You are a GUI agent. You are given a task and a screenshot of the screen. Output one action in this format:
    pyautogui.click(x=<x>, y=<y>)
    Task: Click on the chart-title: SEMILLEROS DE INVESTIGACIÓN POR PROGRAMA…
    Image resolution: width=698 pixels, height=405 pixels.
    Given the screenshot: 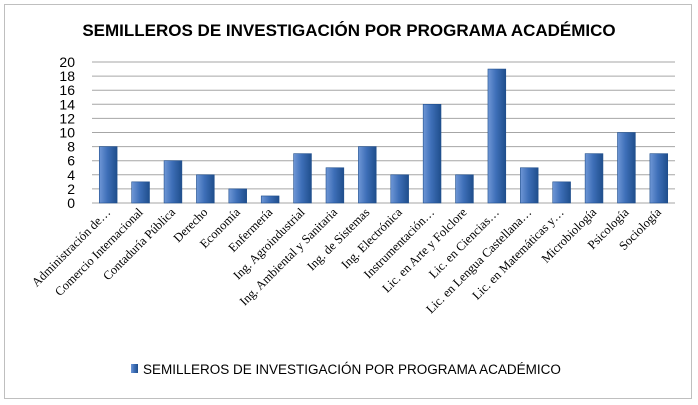 What is the action you would take?
    pyautogui.click(x=348, y=30)
    